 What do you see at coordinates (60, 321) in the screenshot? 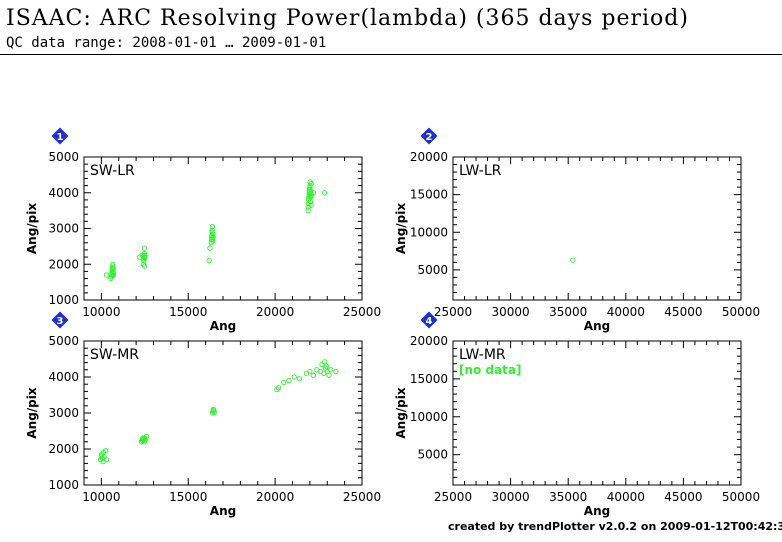
I see `panel-badge-number: 3` at bounding box center [60, 321].